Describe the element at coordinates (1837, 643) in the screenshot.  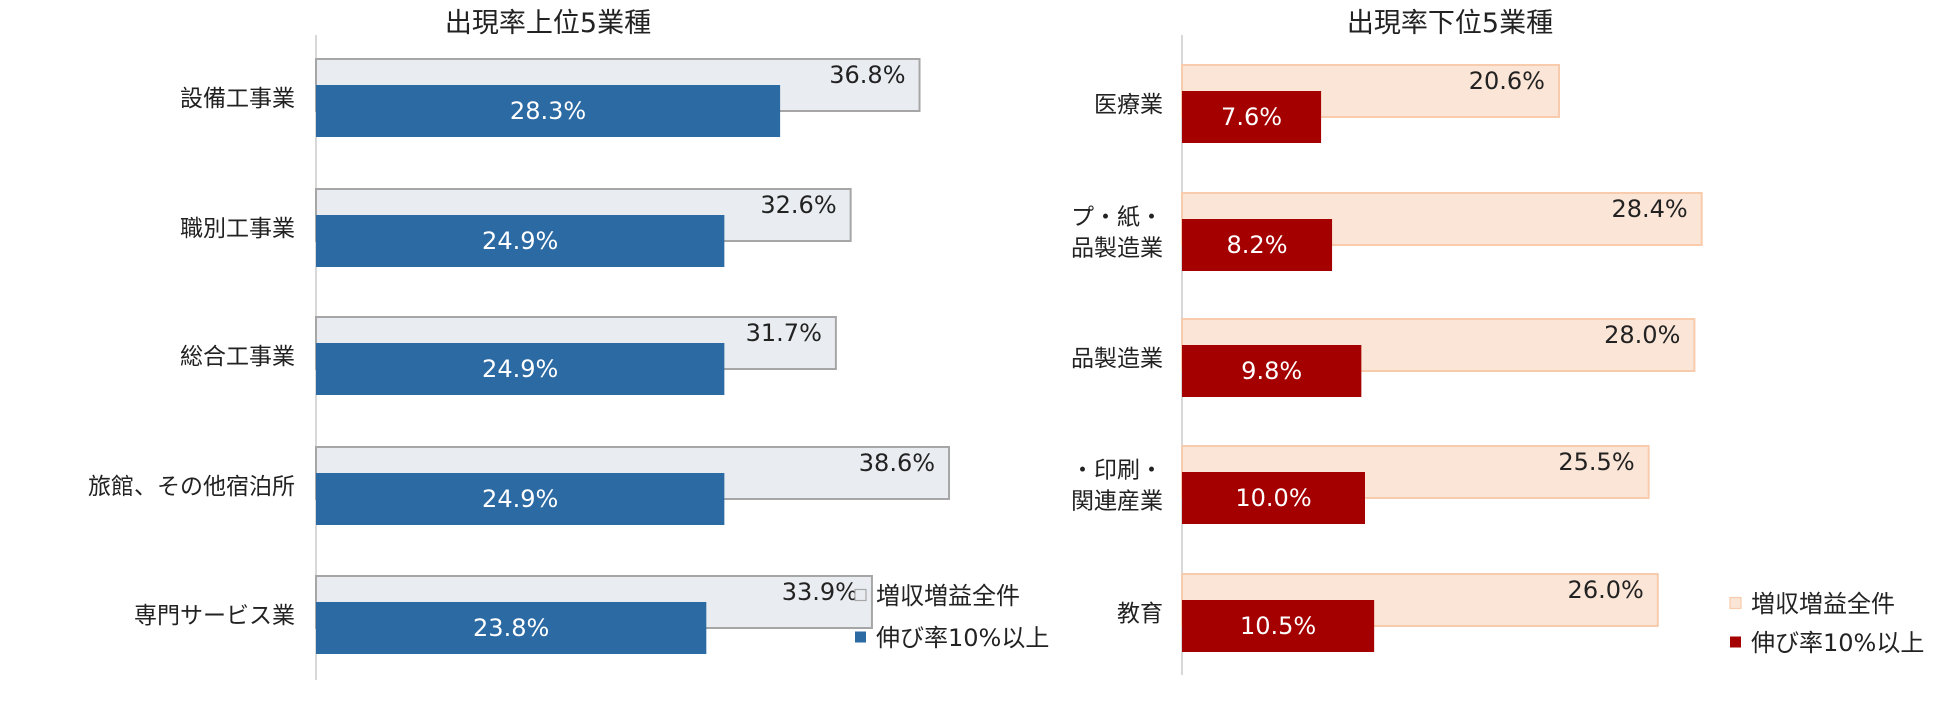
I see `bottom5-legend-label: 伸び率10%以上` at that location.